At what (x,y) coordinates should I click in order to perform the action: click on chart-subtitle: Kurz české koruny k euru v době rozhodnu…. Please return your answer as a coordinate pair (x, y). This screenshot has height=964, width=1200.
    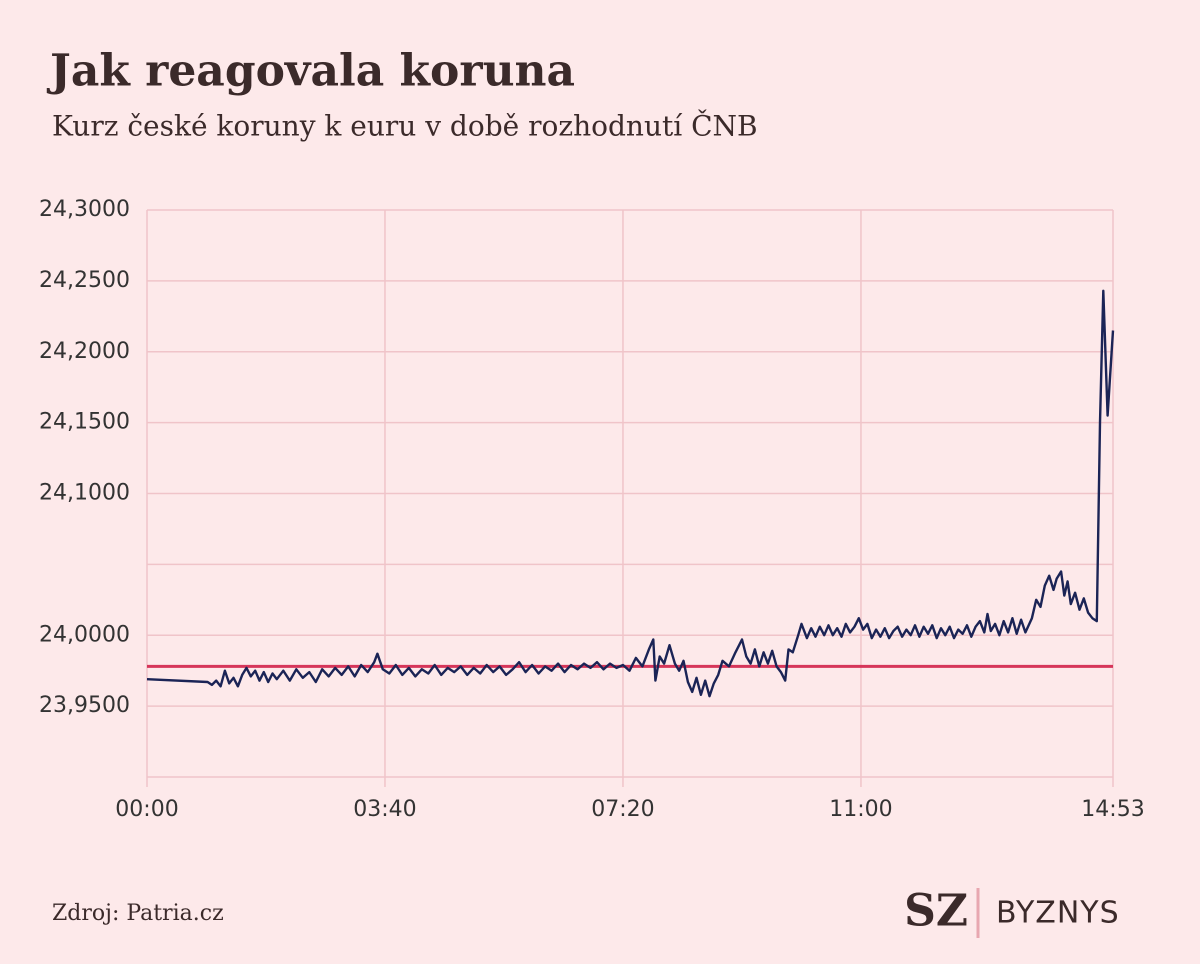
    Looking at the image, I should click on (405, 126).